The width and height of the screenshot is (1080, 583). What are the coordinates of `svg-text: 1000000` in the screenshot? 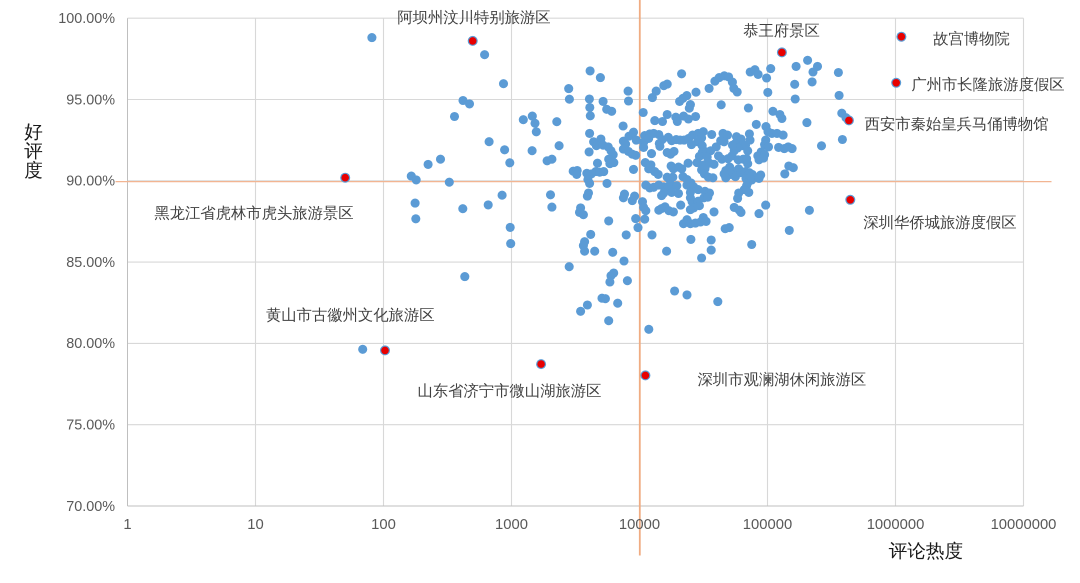 It's located at (896, 525).